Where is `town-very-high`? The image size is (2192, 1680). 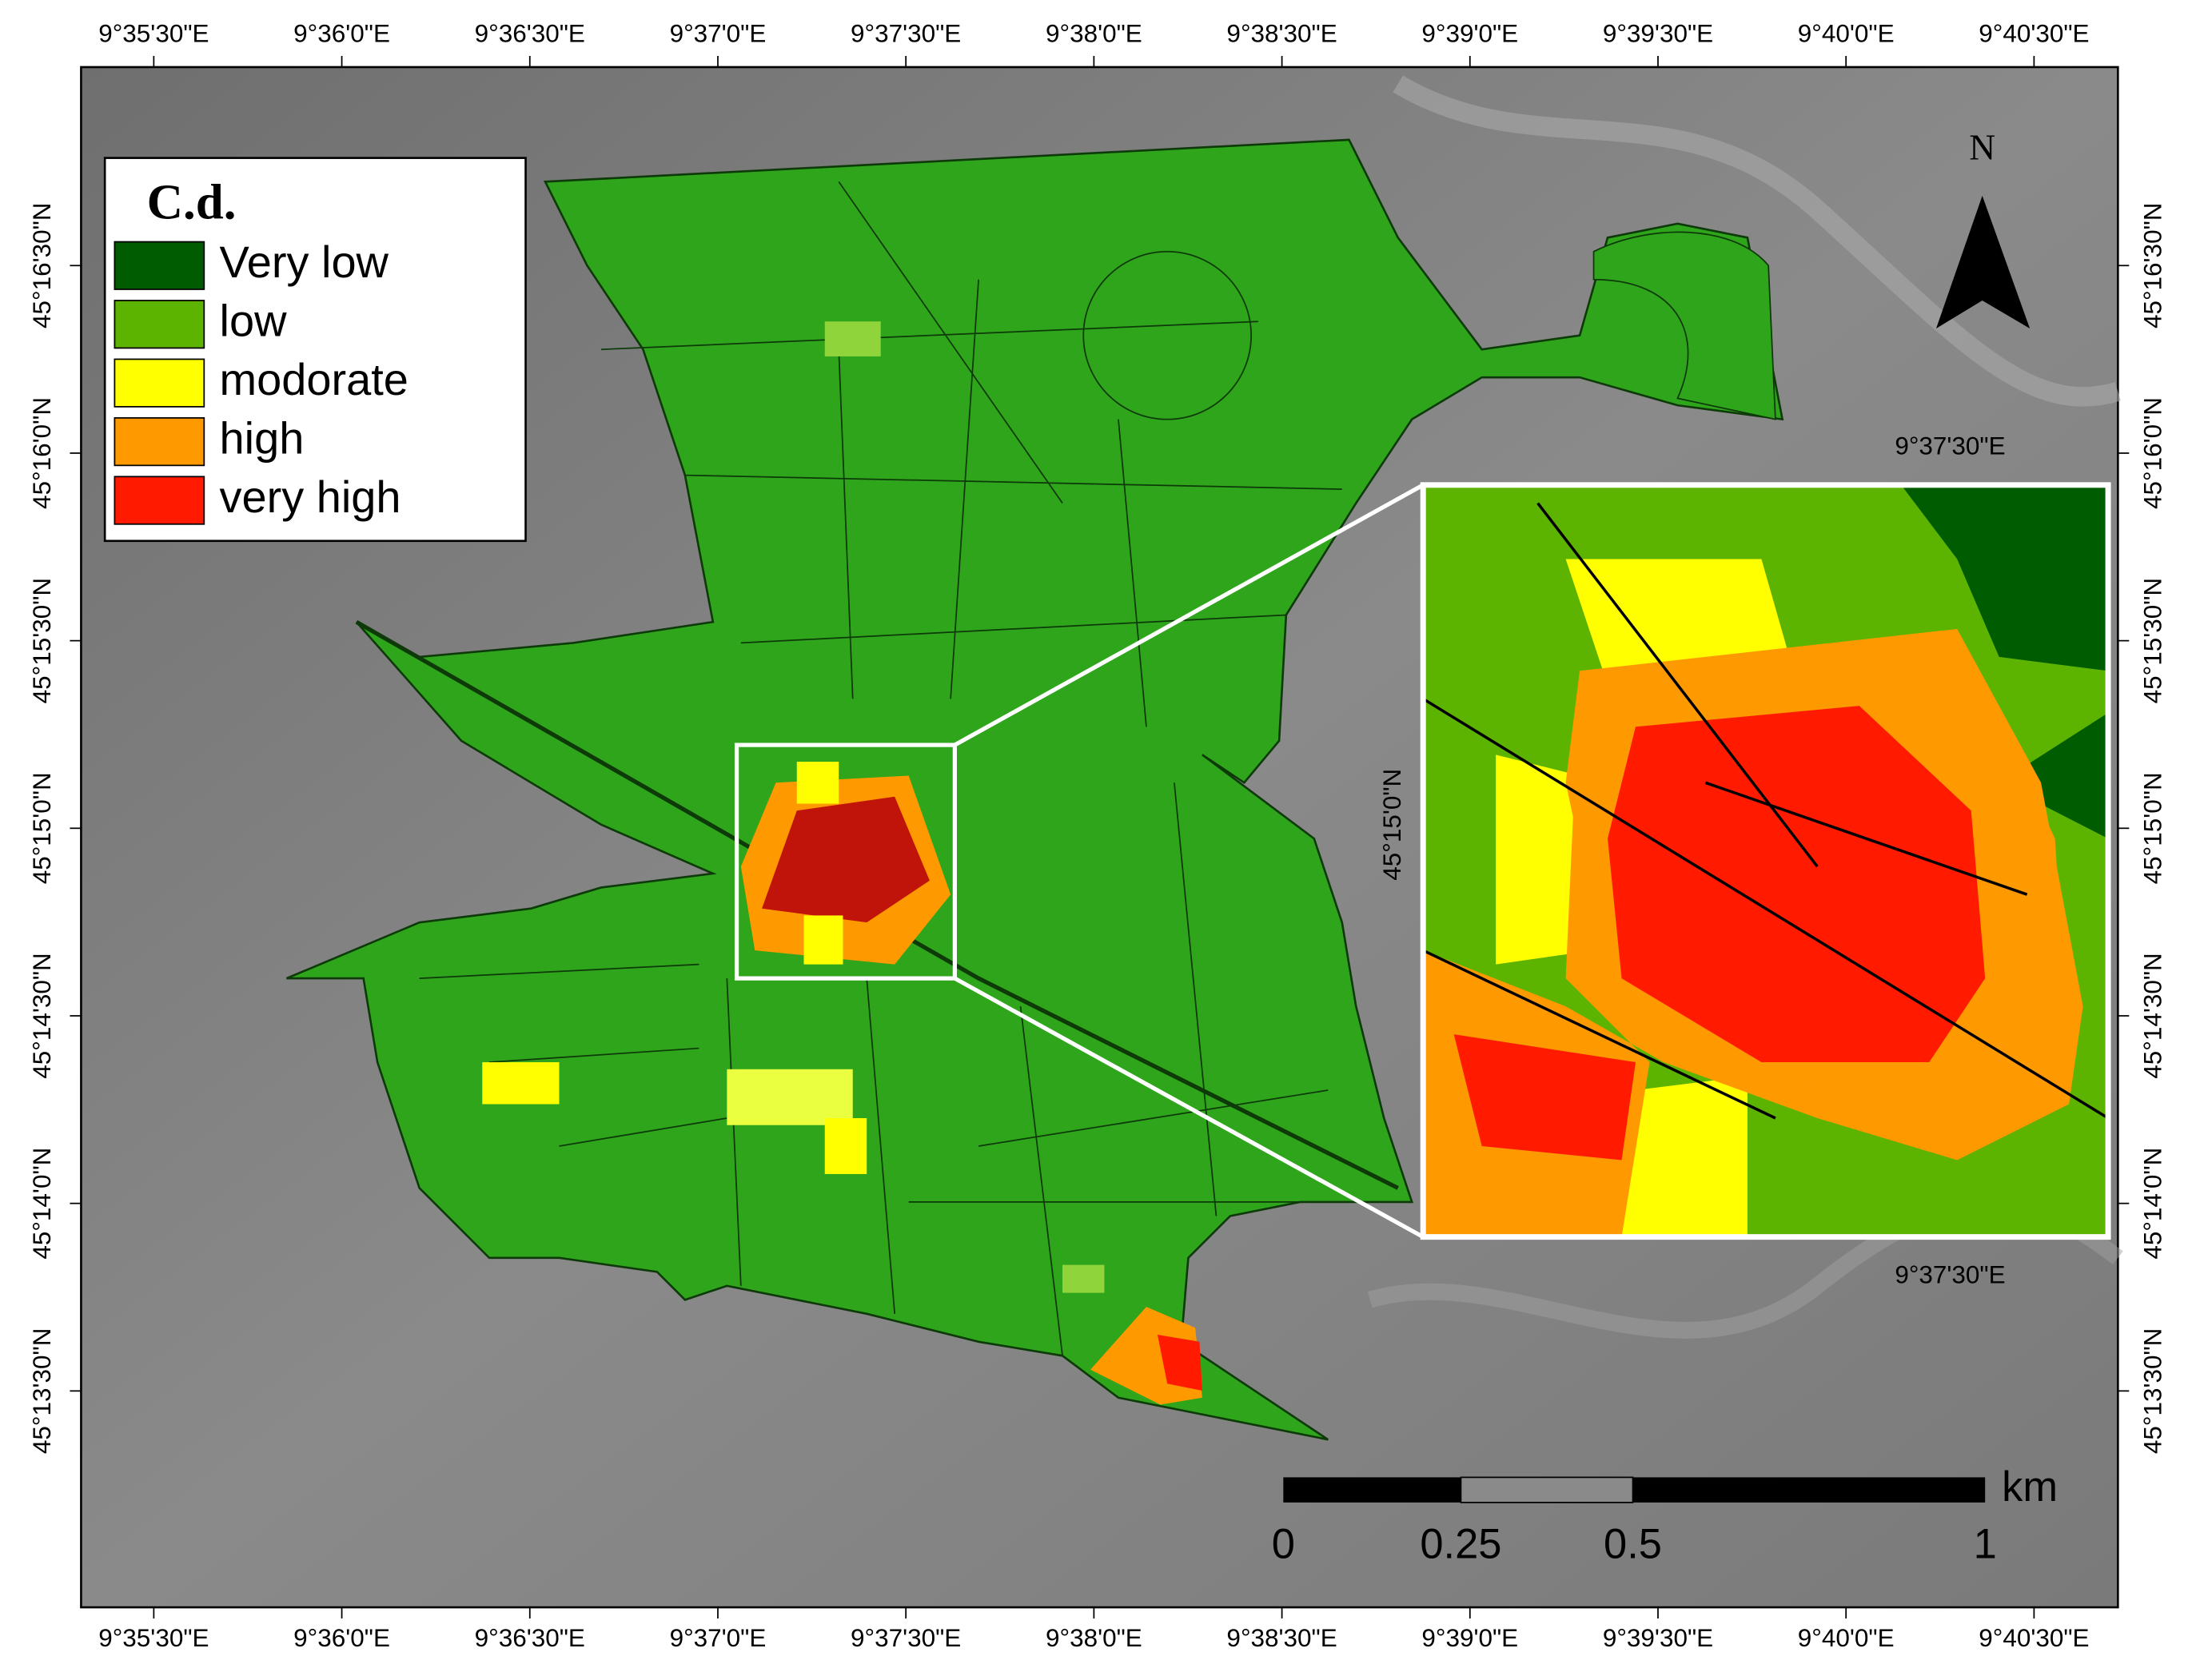 town-very-high is located at coordinates (846, 859).